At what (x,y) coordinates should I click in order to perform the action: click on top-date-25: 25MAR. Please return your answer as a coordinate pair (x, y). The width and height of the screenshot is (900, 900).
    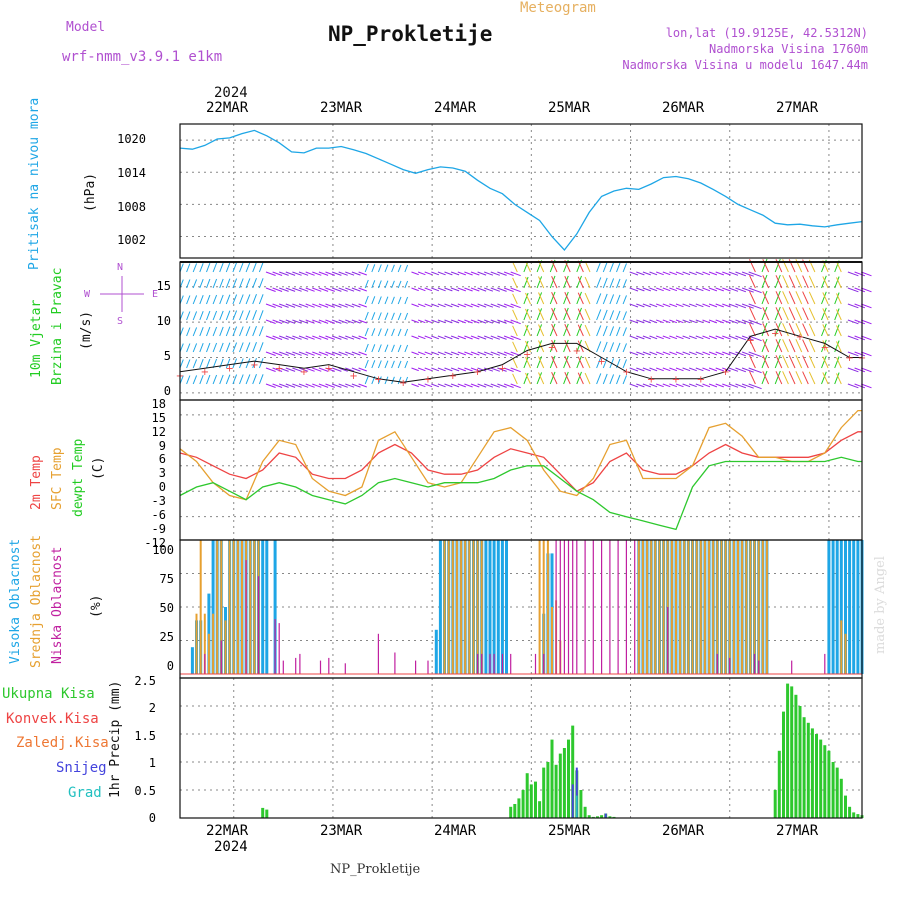
    Looking at the image, I should click on (569, 108).